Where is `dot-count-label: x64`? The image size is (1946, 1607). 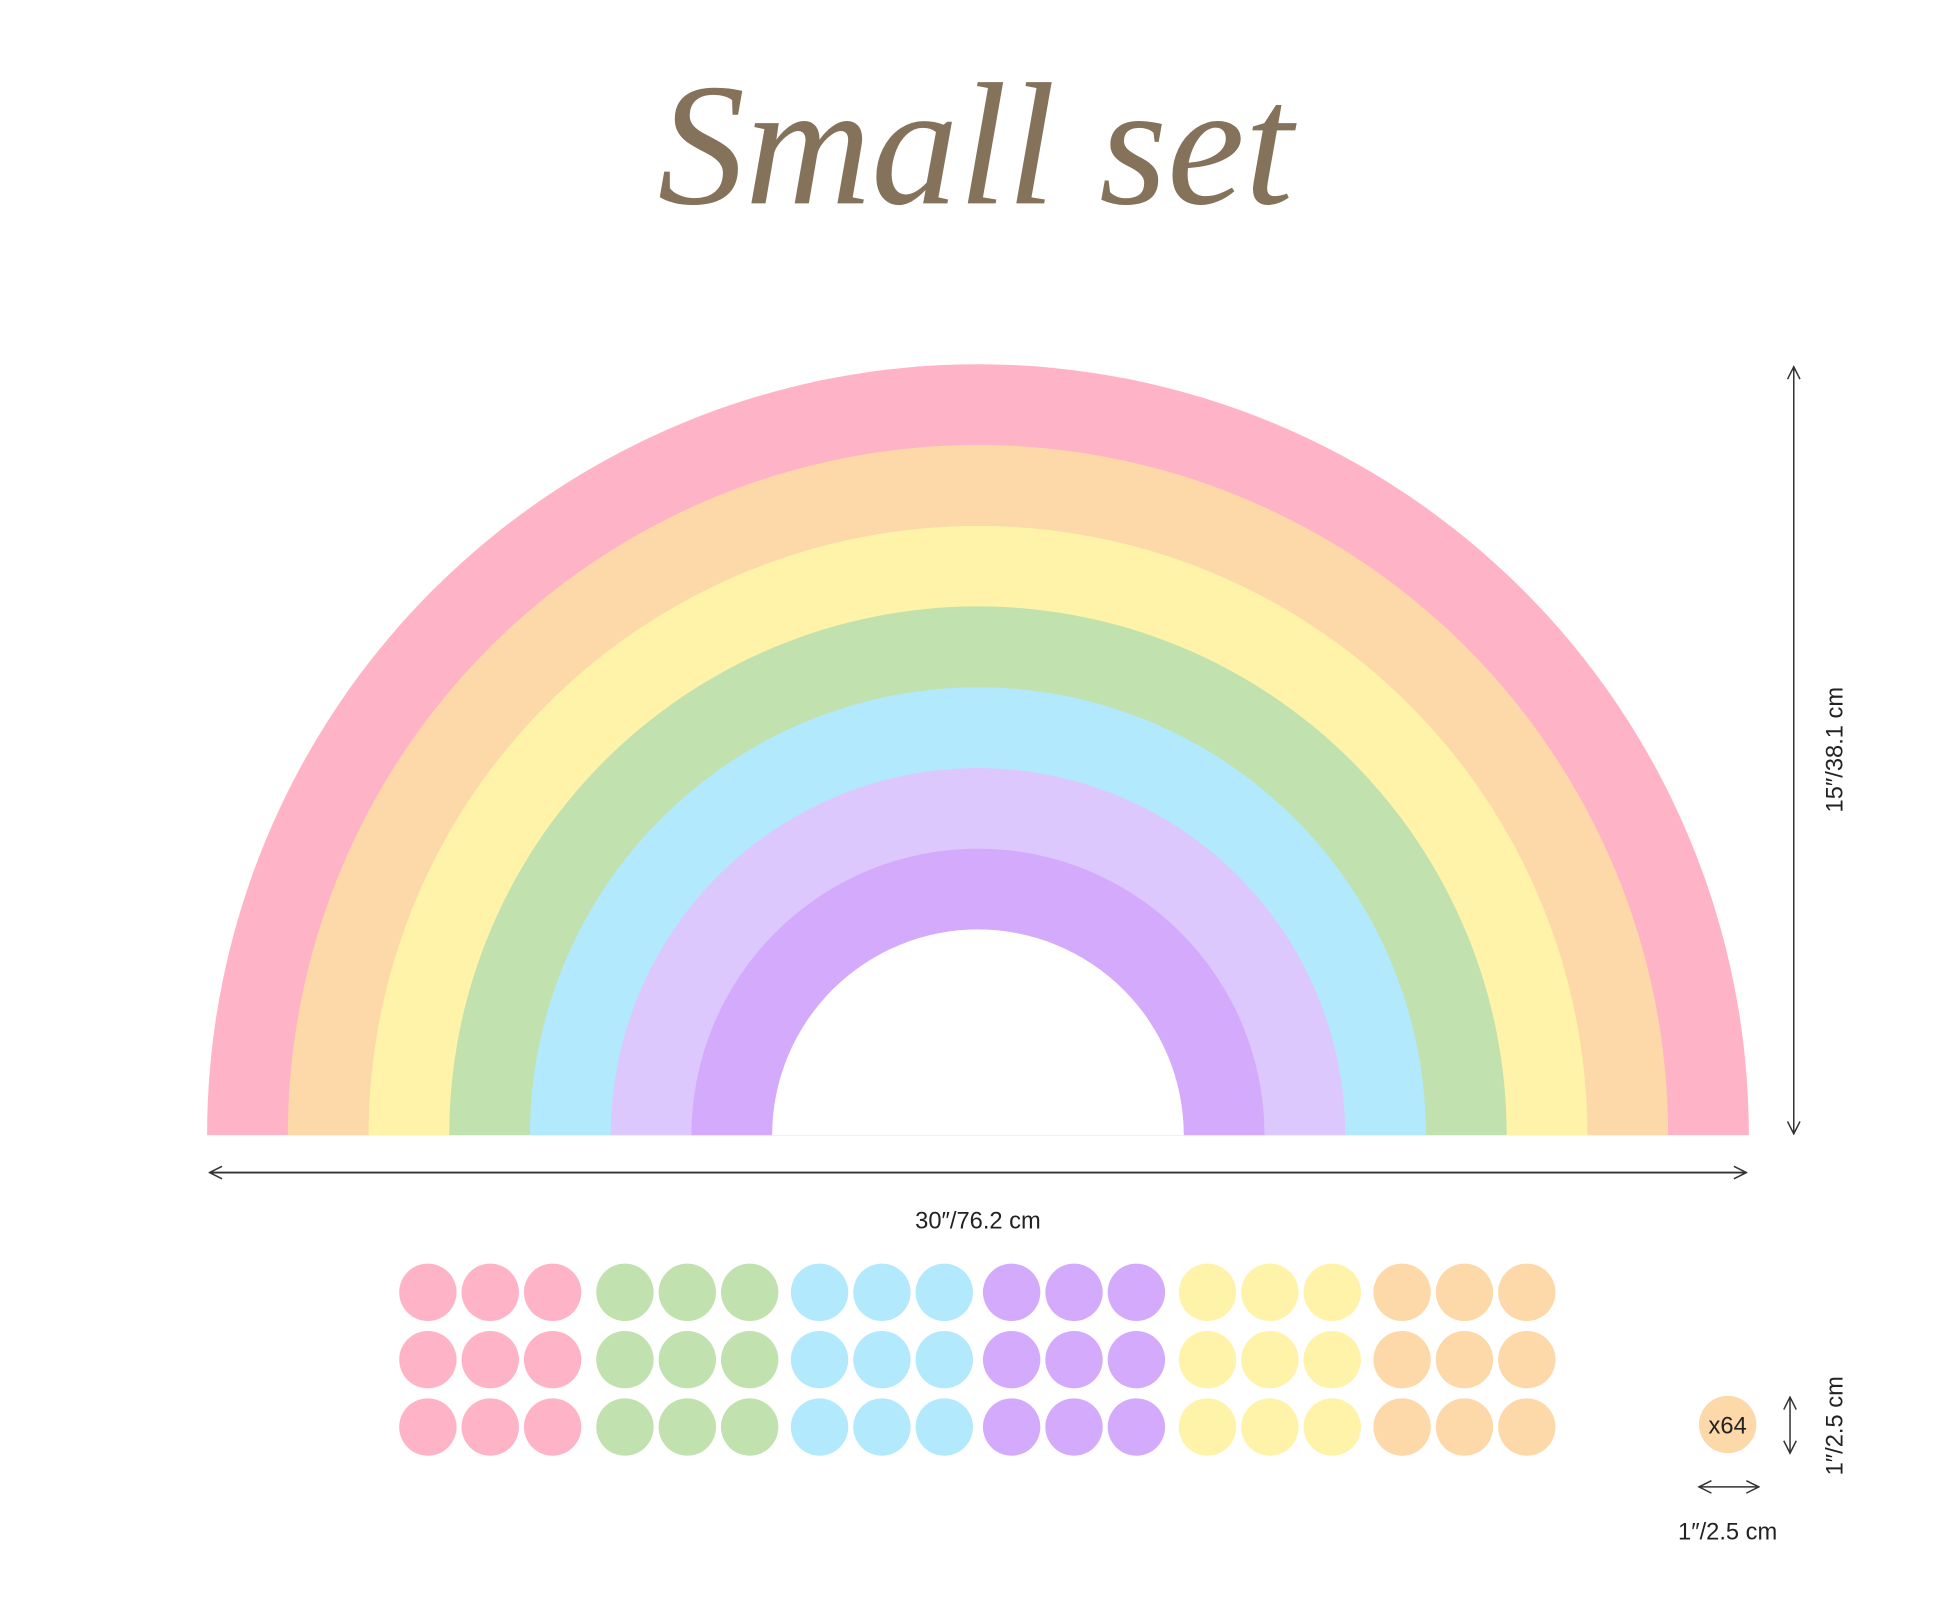 dot-count-label: x64 is located at coordinates (1728, 1426).